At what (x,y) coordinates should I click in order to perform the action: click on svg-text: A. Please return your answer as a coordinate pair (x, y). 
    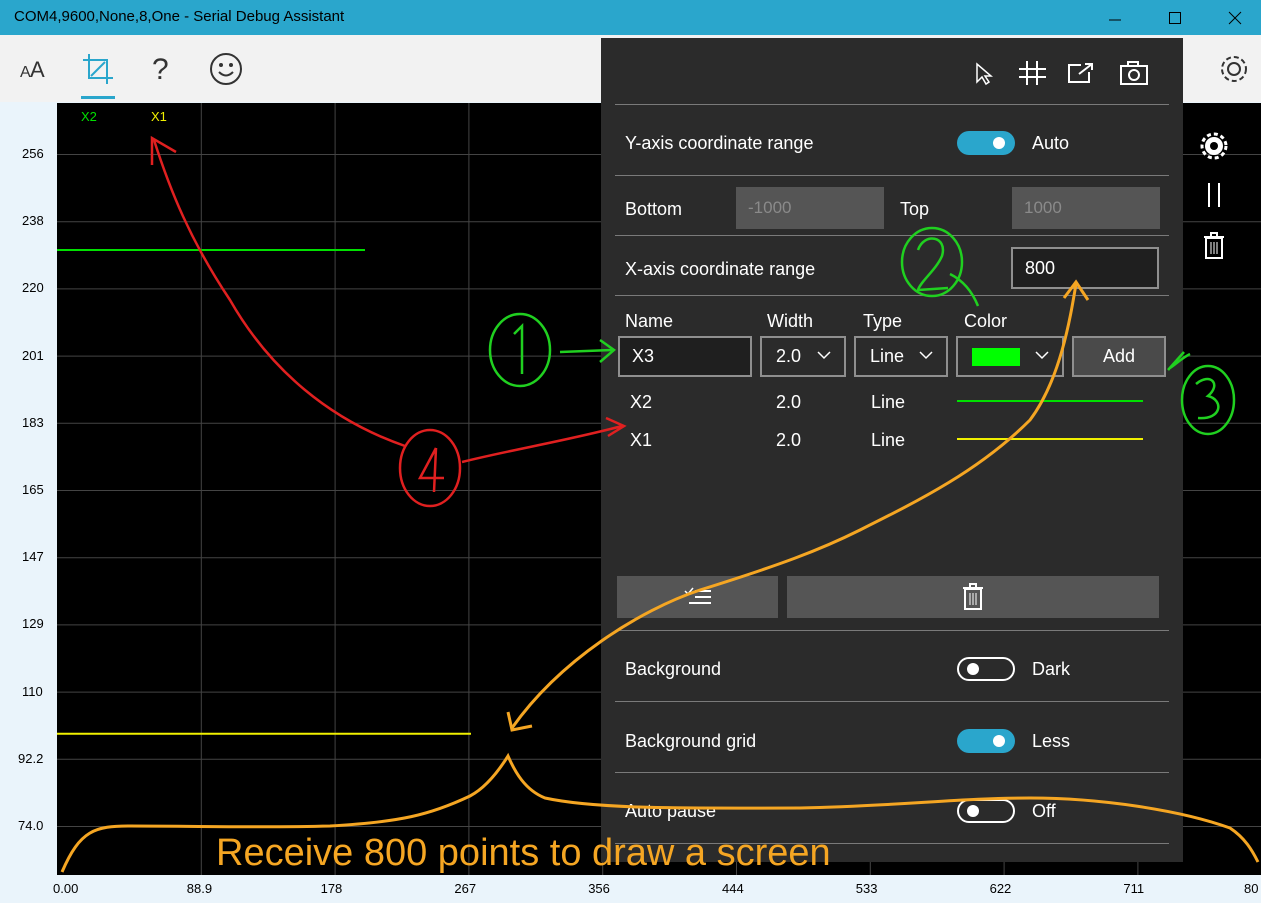
    Looking at the image, I should click on (37, 69).